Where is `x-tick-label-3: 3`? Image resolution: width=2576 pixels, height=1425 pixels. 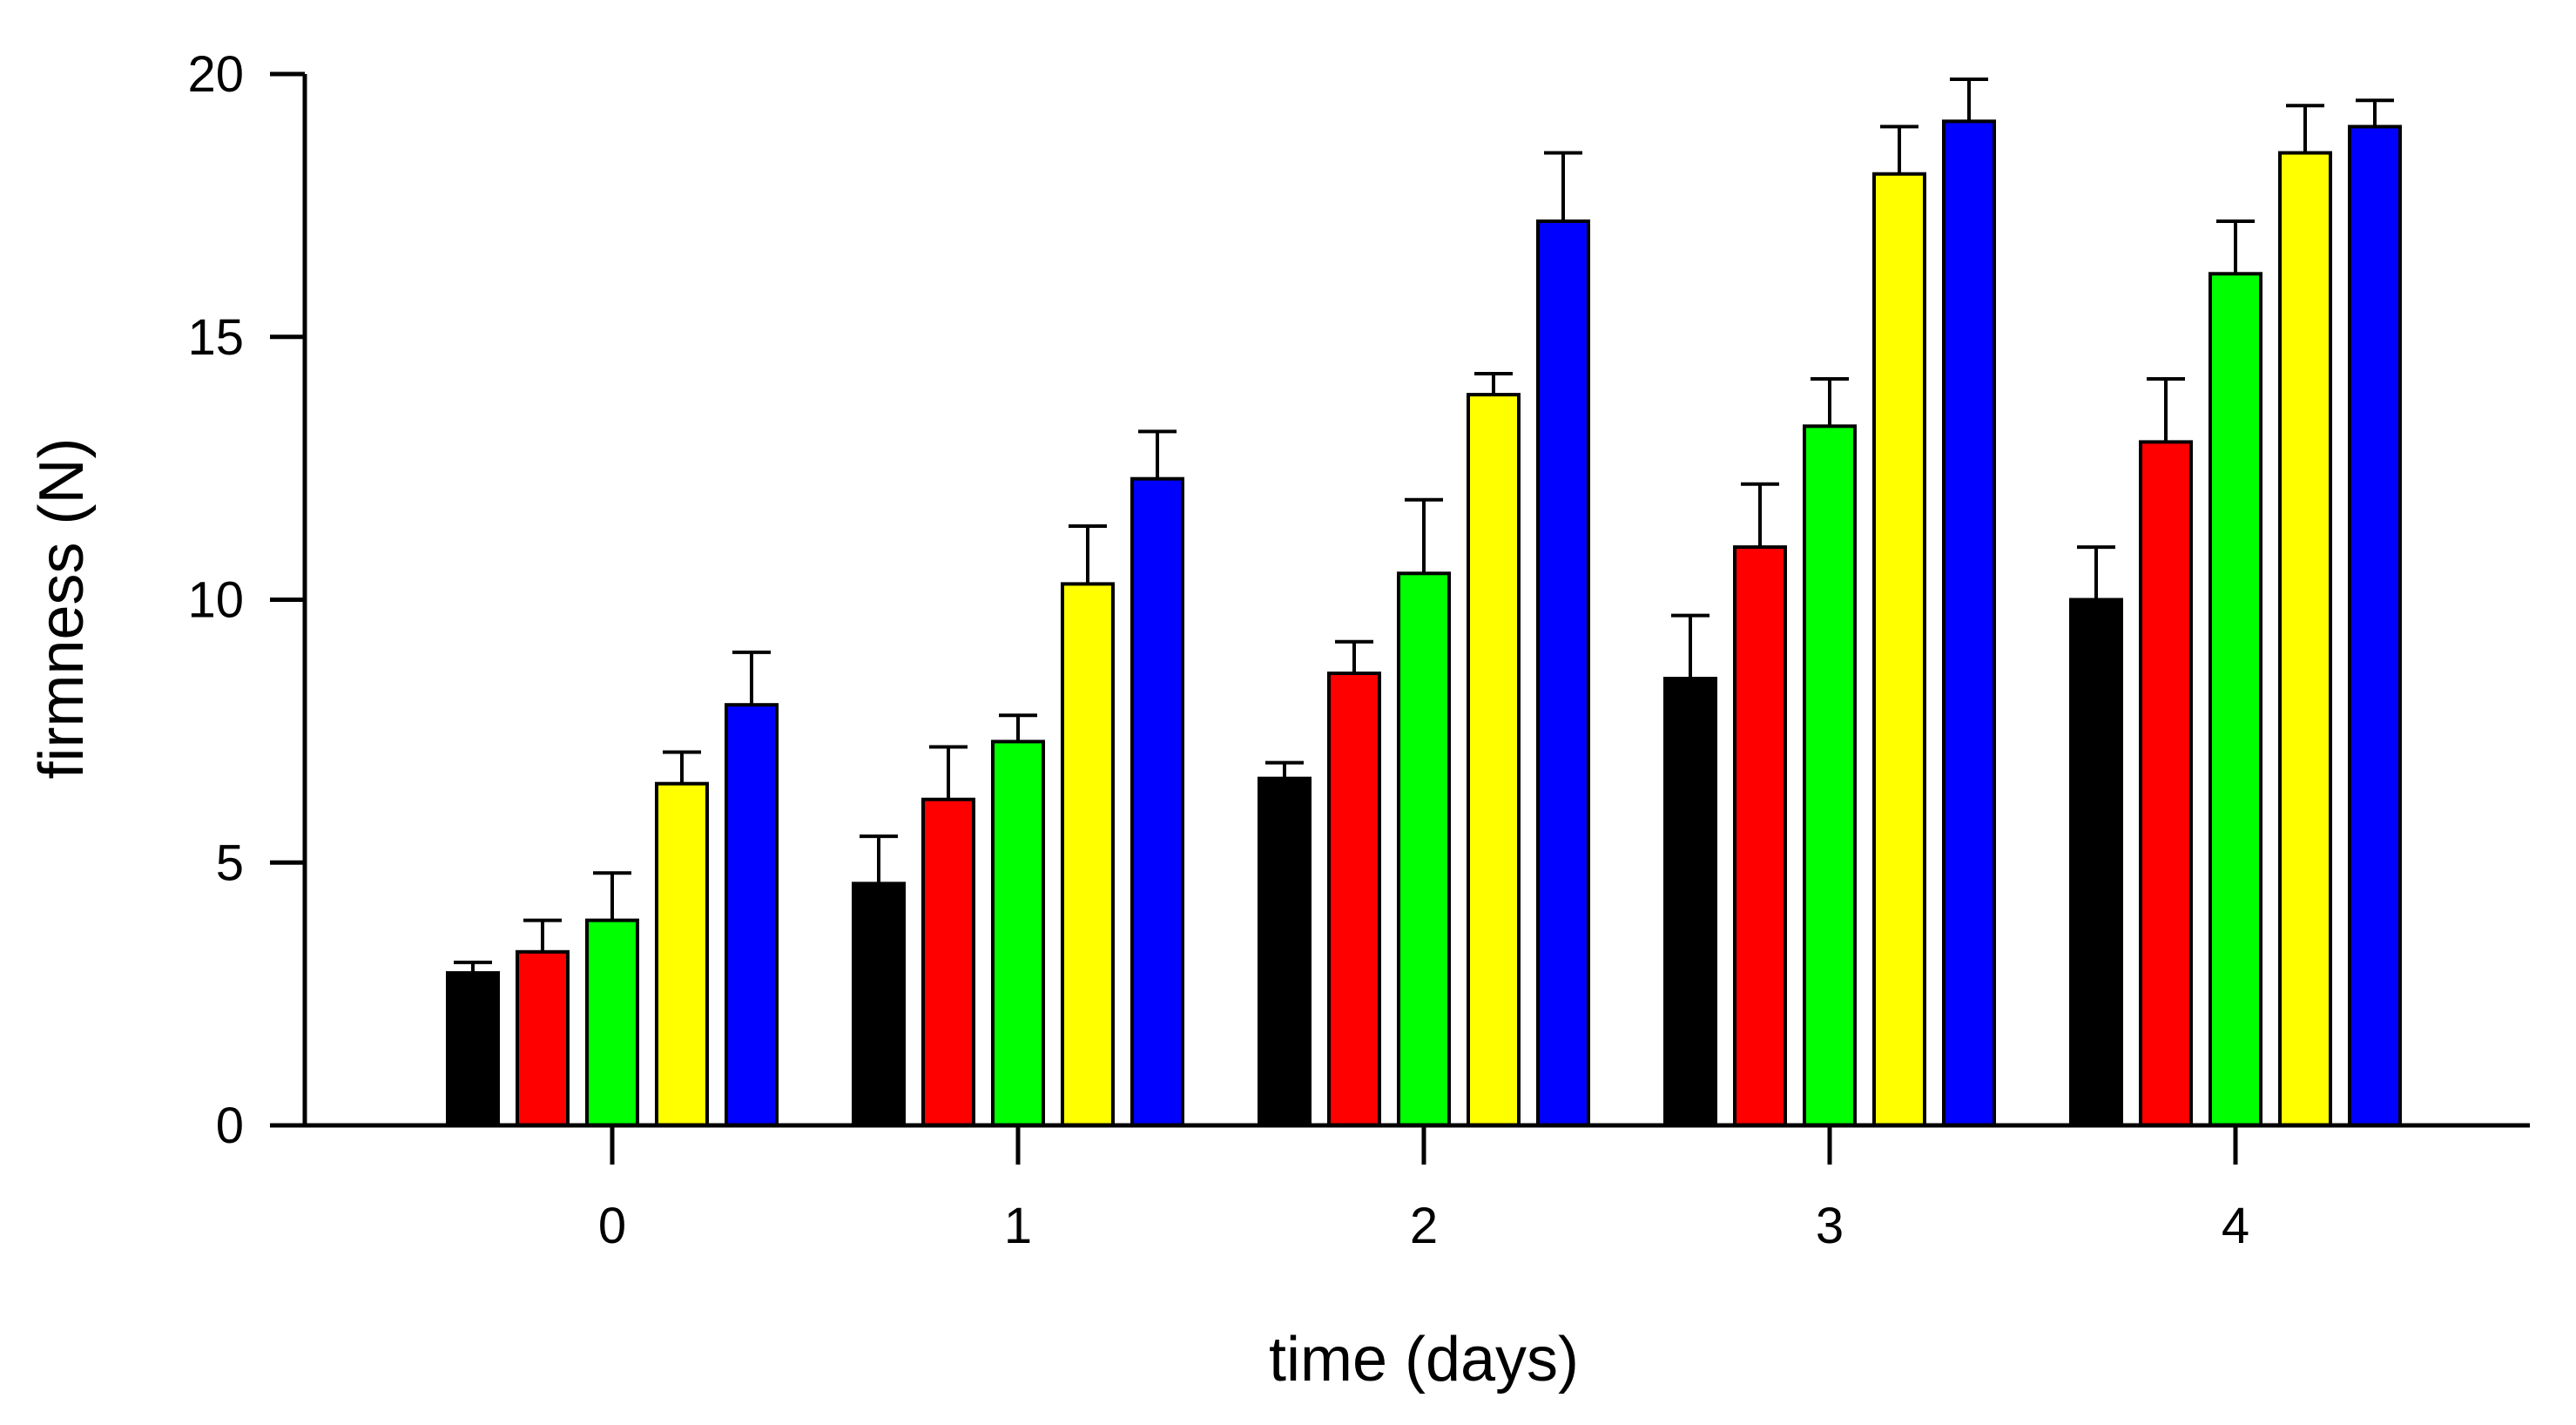
x-tick-label-3: 3 is located at coordinates (1830, 1226).